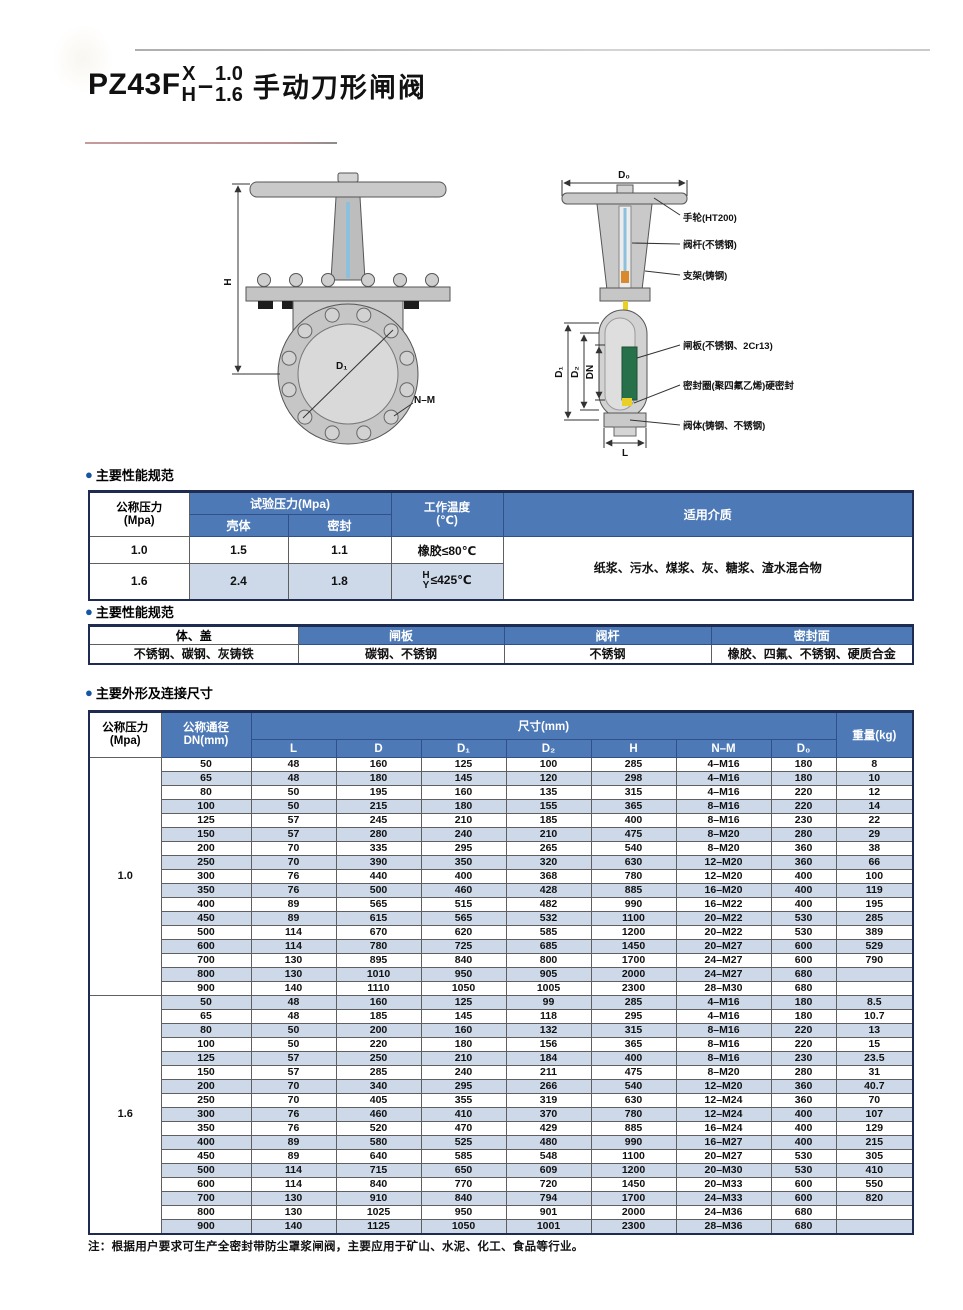 This screenshot has height=1310, width=963. I want to click on dimension-cell: 280, so click(803, 834).